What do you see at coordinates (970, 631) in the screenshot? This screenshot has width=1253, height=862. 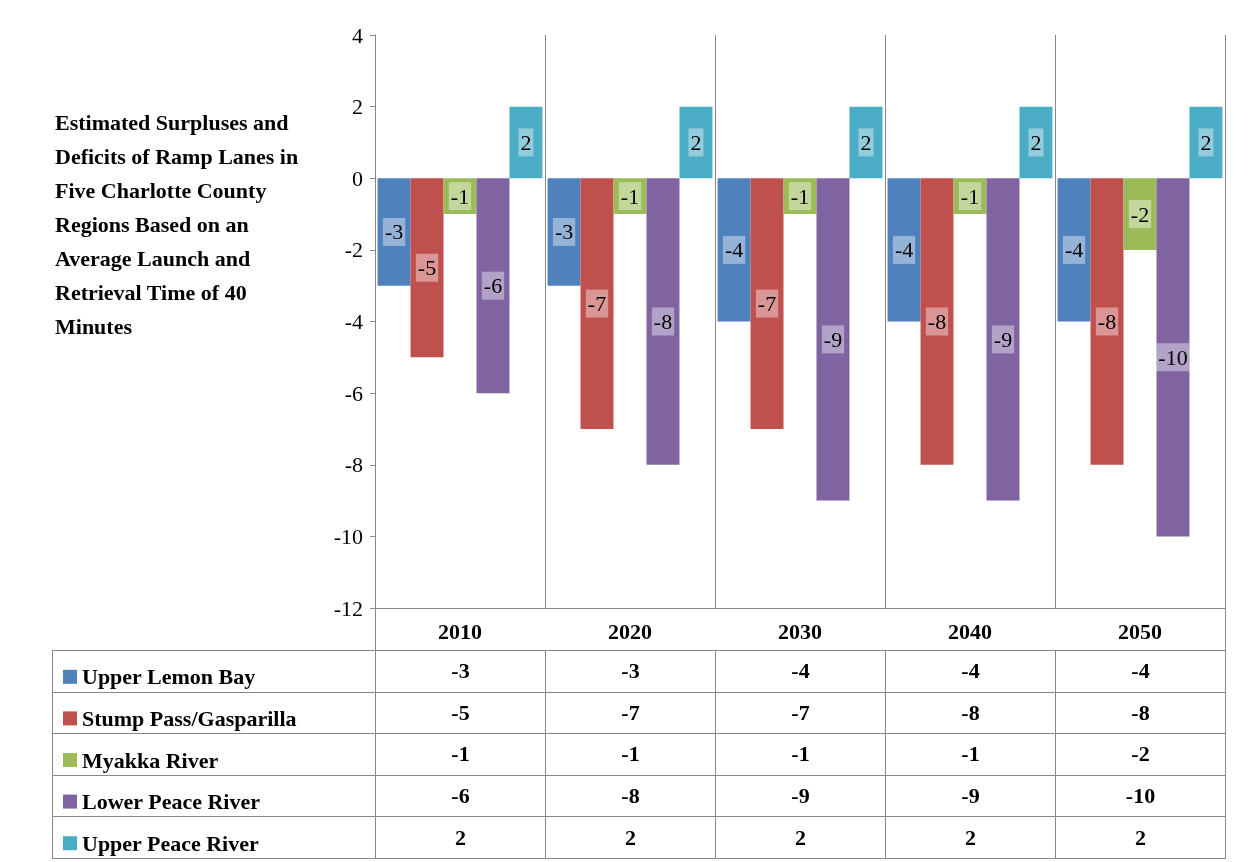 I see `x-tick-label: 2040` at bounding box center [970, 631].